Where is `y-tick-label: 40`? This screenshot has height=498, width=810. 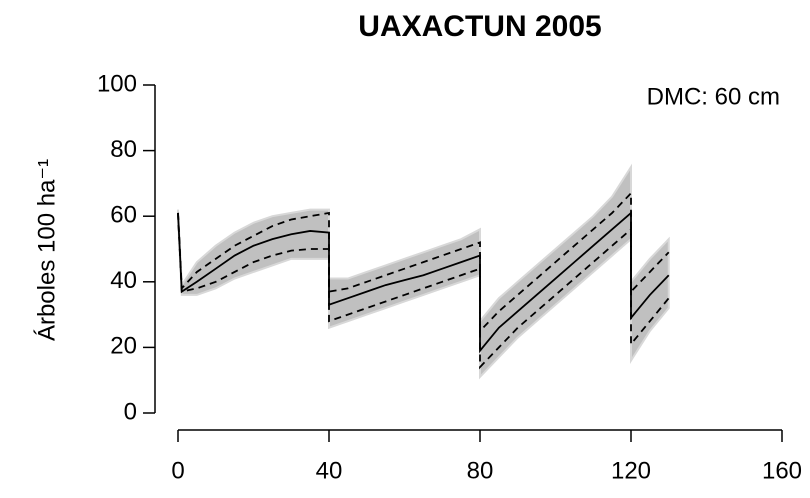
y-tick-label: 40 is located at coordinates (123, 280).